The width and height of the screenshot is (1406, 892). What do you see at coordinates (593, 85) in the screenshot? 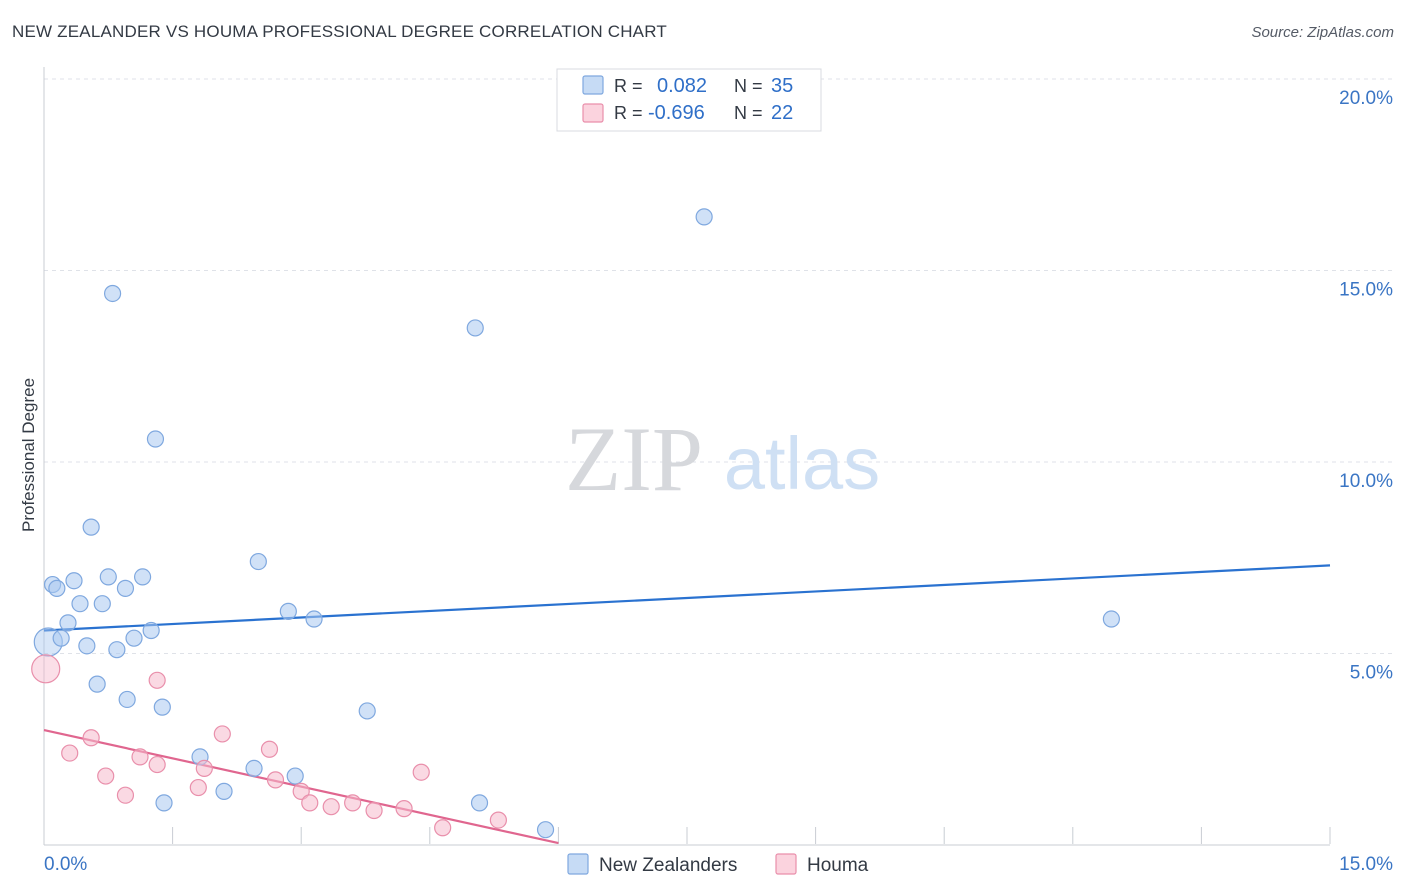
I see `stats-legend-swatch-blue` at bounding box center [593, 85].